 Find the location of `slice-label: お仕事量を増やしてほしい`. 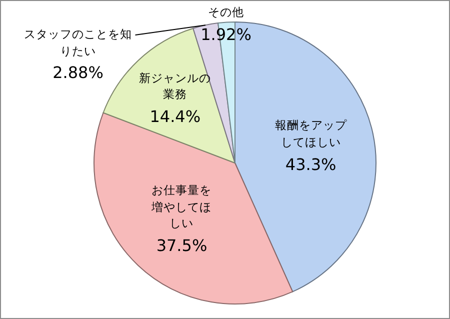

slice-label: お仕事量を増やしてほしい is located at coordinates (182, 206).